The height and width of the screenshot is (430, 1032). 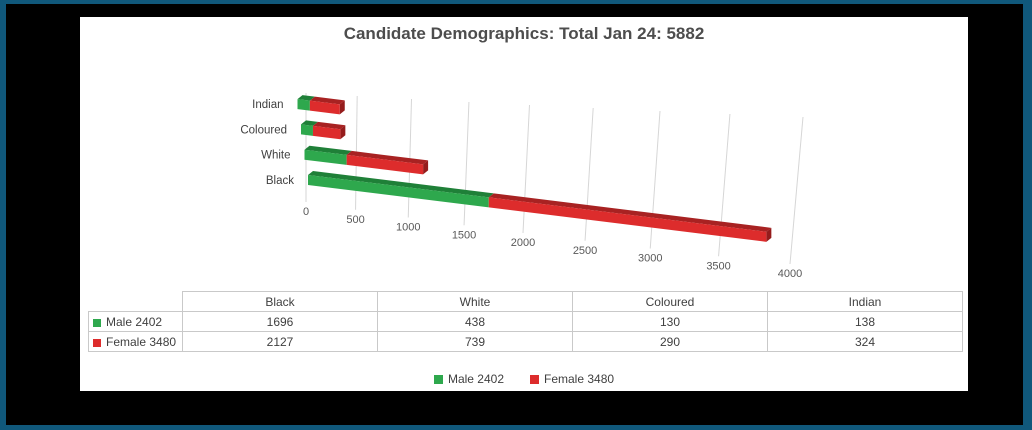 I want to click on table-row: Female 3480 2127 739 290 324, so click(x=525, y=341).